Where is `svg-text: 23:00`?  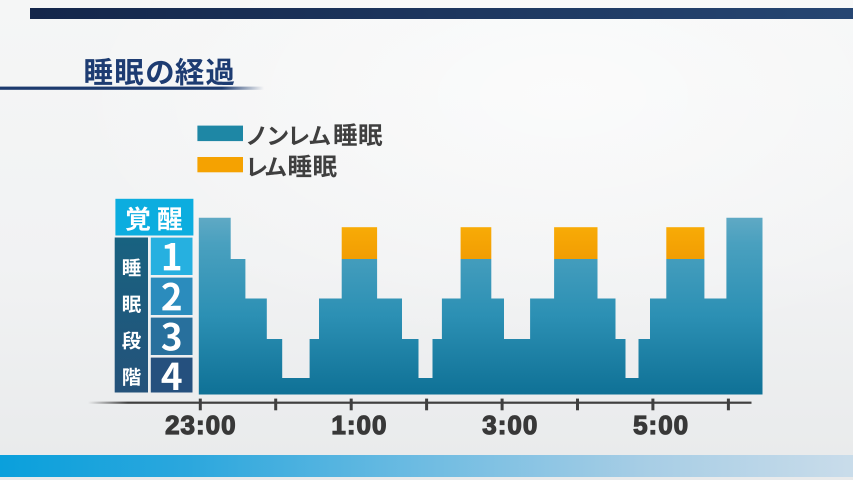
svg-text: 23:00 is located at coordinates (201, 425).